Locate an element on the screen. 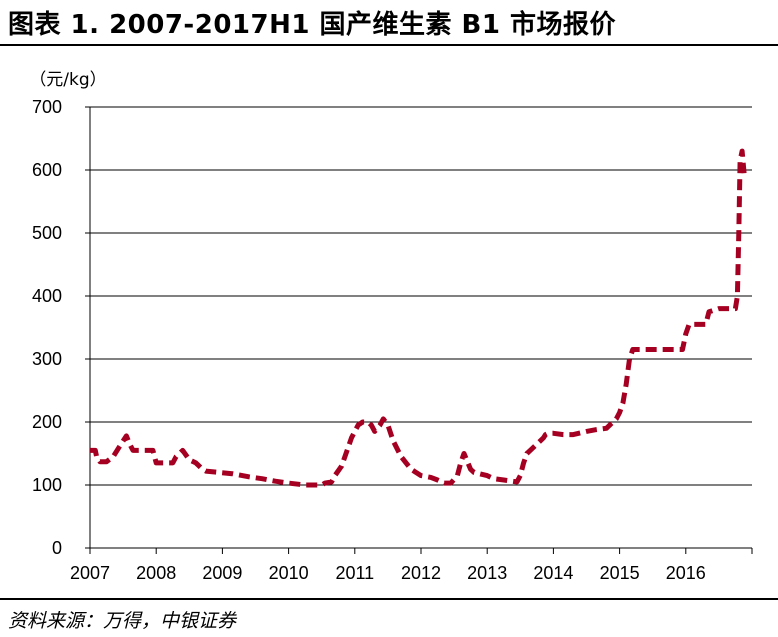 The height and width of the screenshot is (637, 778). y-tick-label: 500 is located at coordinates (47, 233).